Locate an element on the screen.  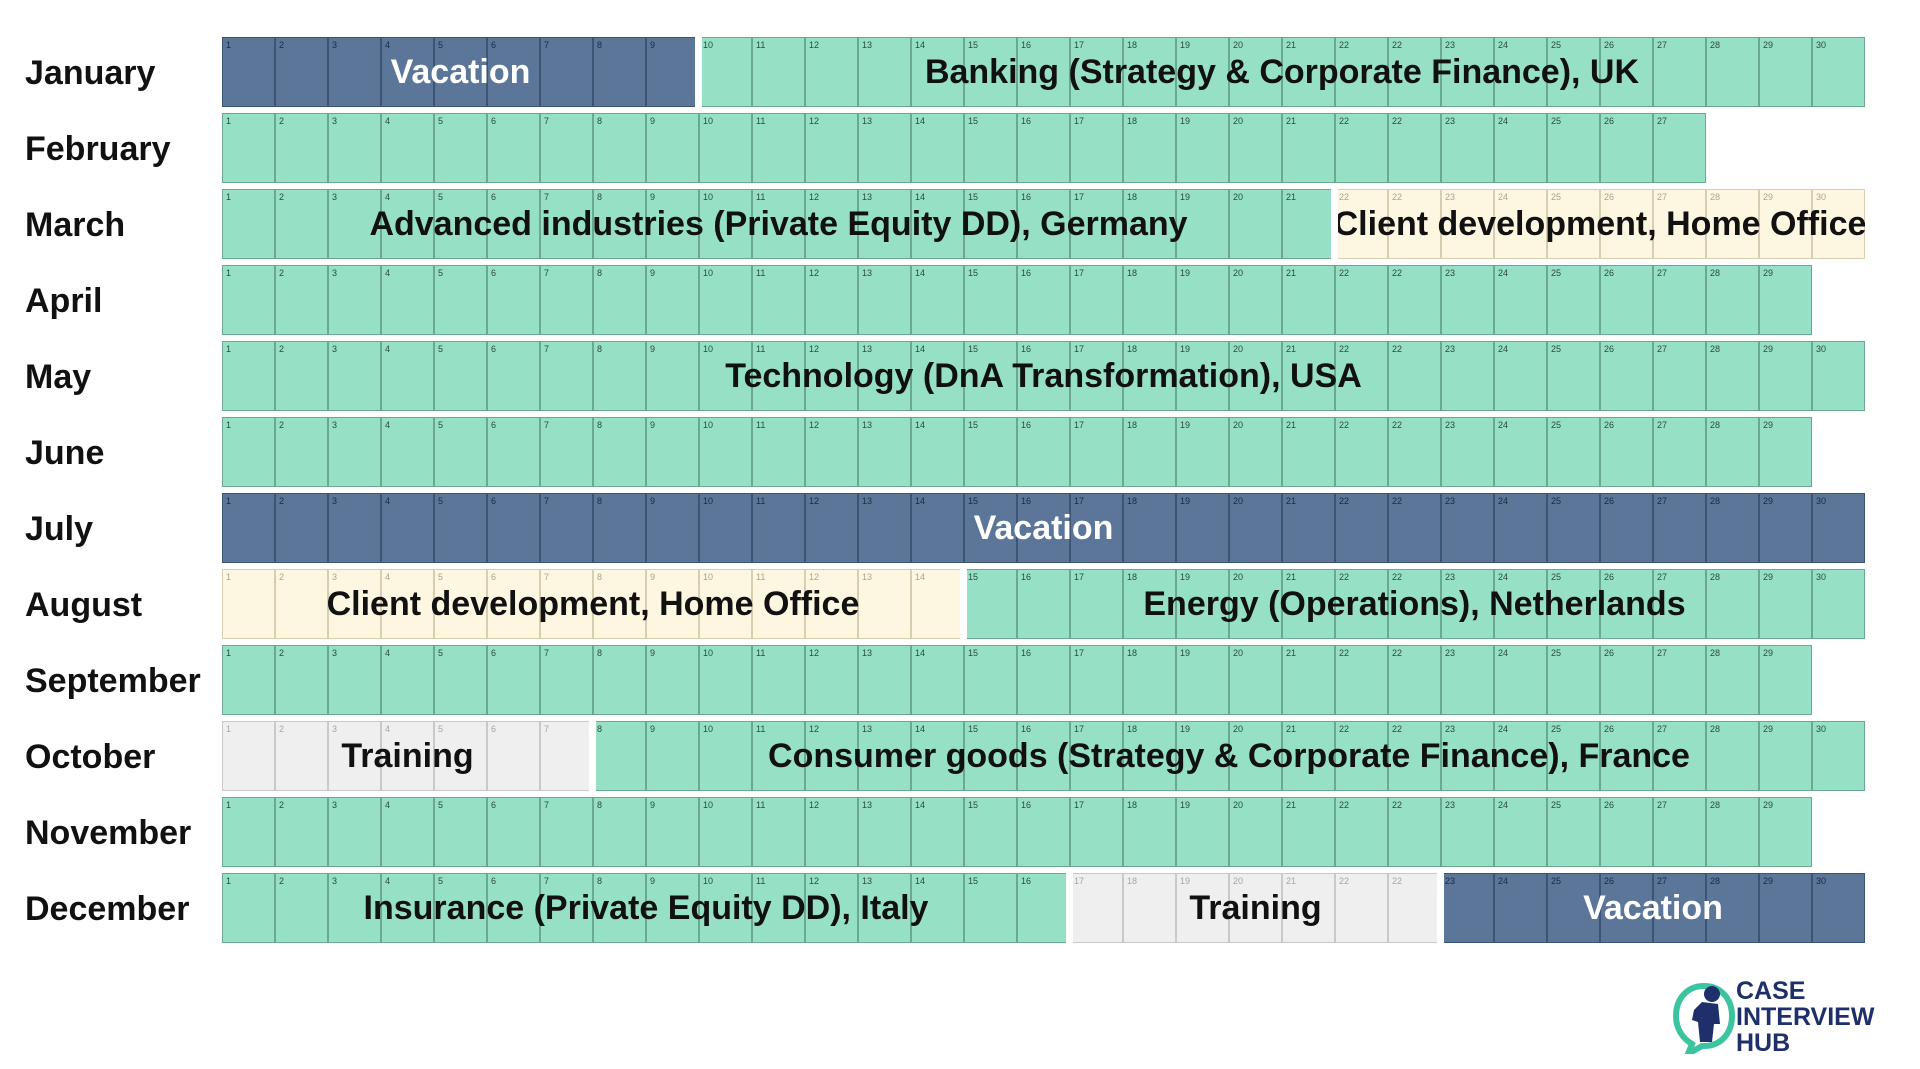
day-number: 4 is located at coordinates (388, 881).